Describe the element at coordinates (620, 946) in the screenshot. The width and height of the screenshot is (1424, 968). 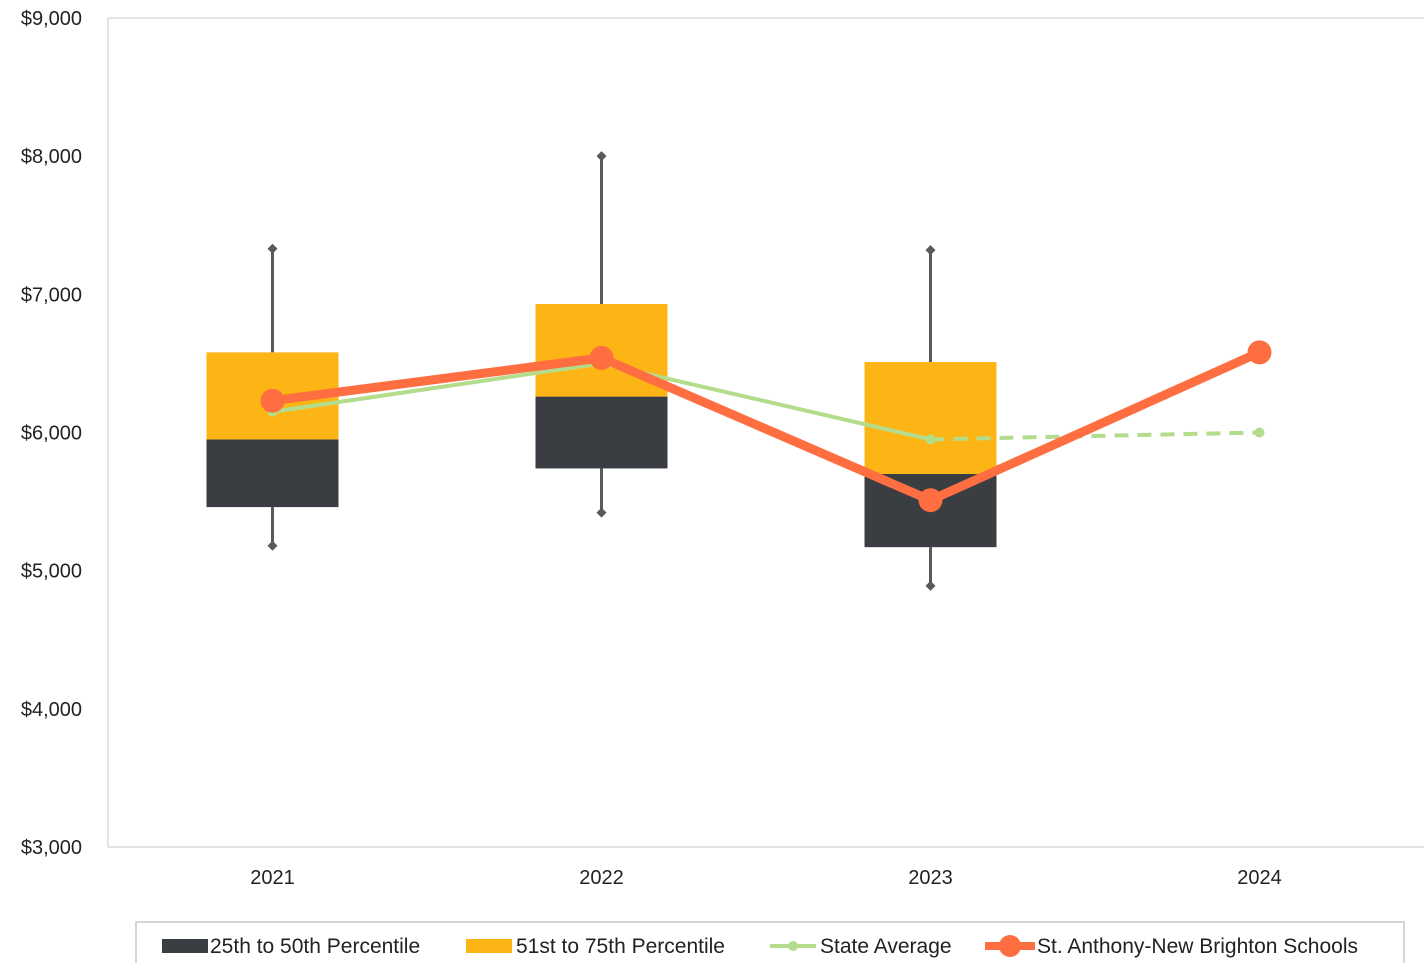
I see `legend-label: 51st to 75th Percentile` at that location.